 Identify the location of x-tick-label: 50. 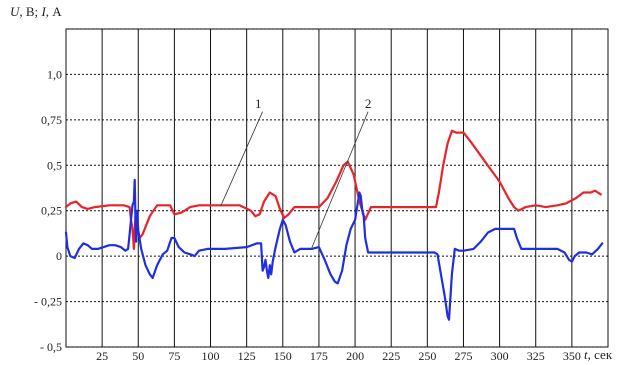
(138, 356).